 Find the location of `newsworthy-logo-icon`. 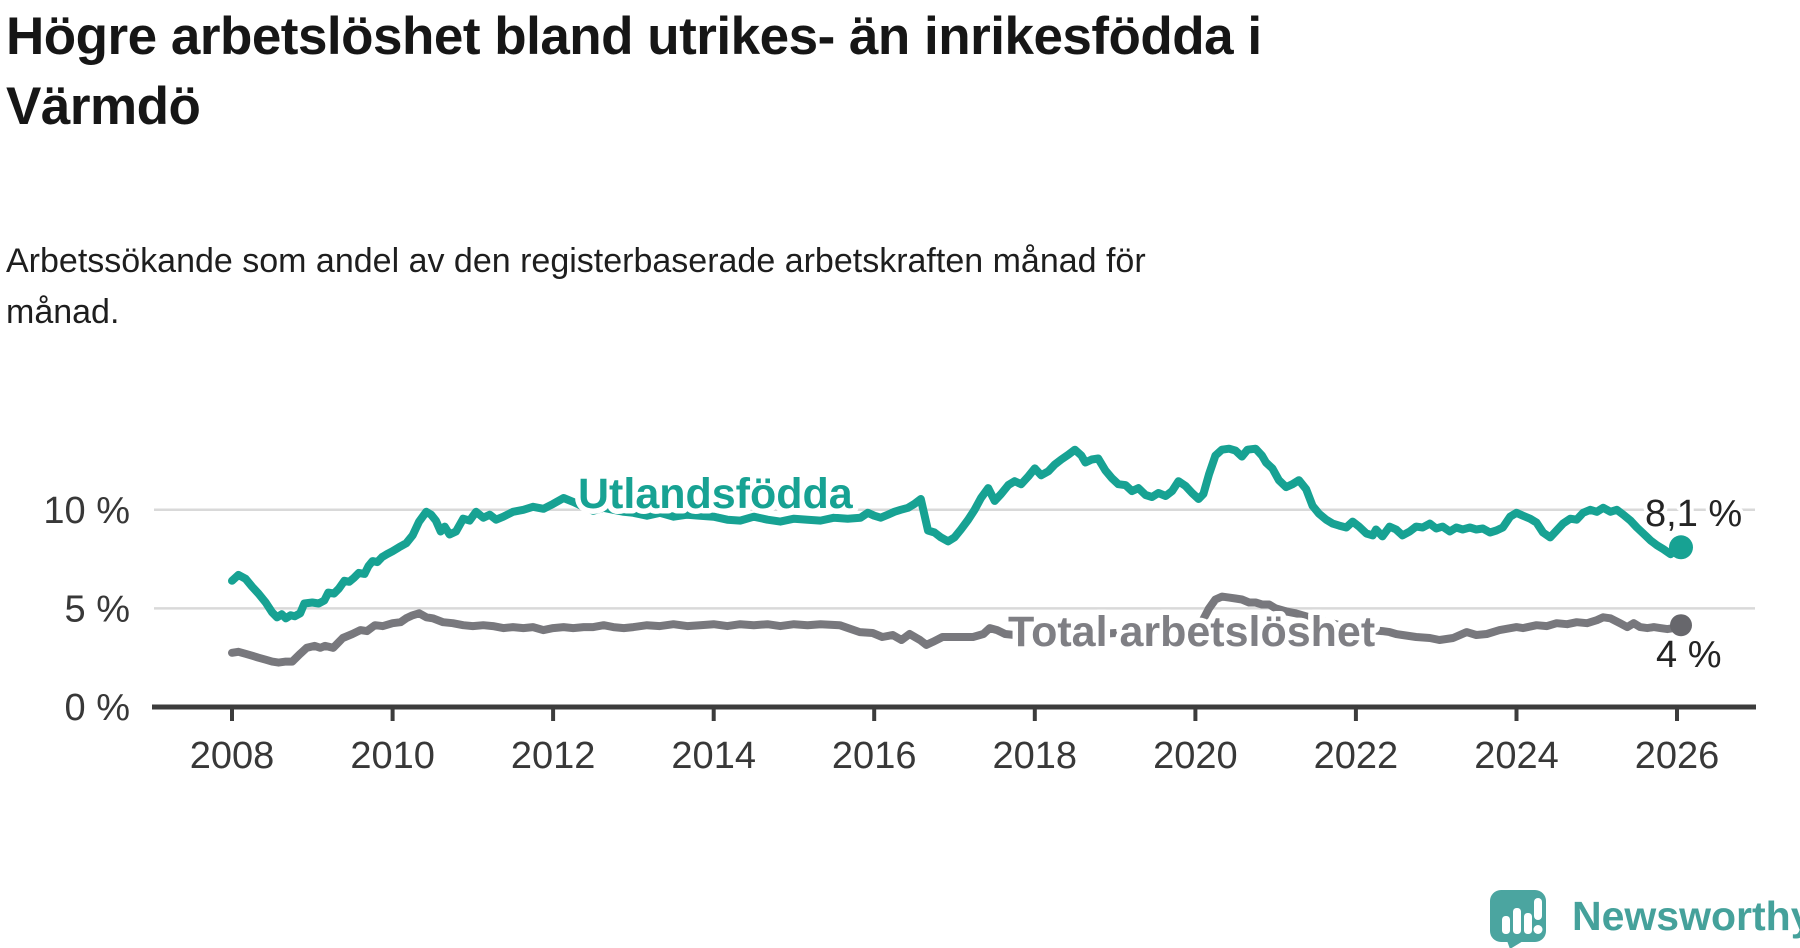

newsworthy-logo-icon is located at coordinates (1518, 919).